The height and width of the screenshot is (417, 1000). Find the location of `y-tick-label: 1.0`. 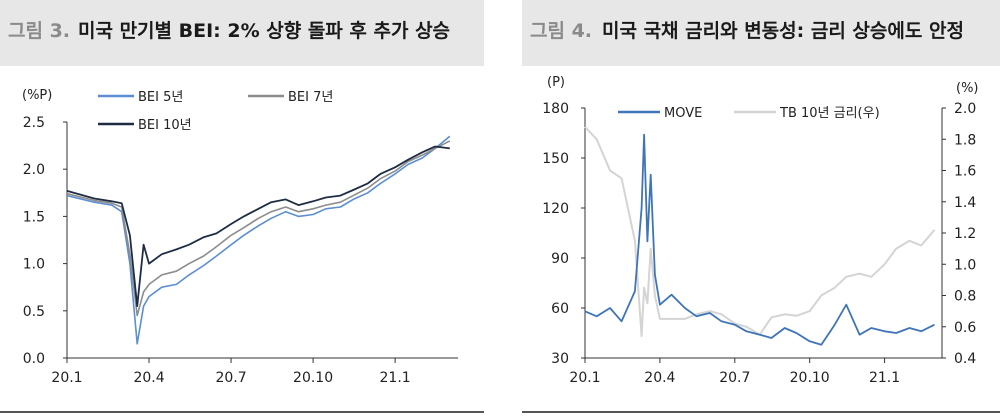

y-tick-label: 1.0 is located at coordinates (34, 265).